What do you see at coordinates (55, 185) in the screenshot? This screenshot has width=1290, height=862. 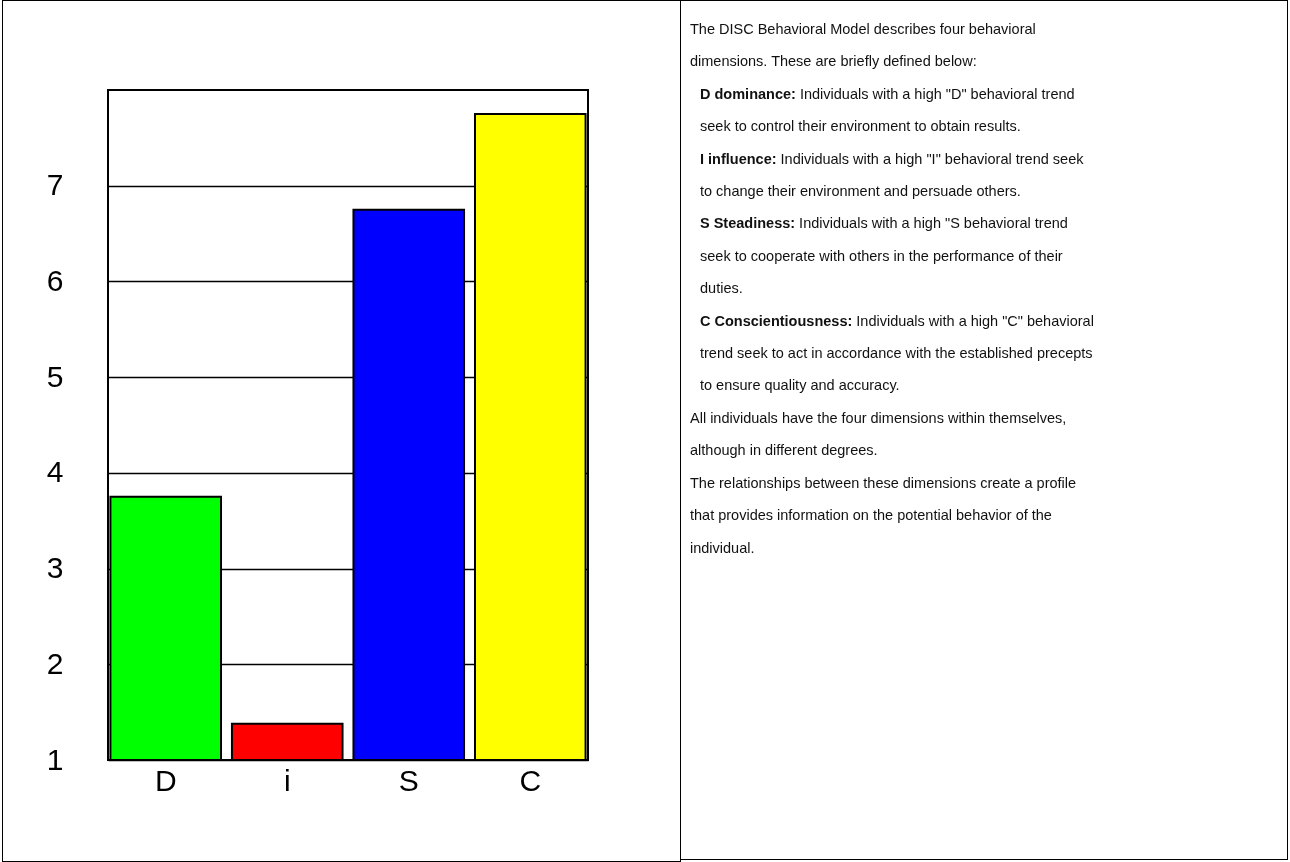 I see `y-tick-label: 7` at bounding box center [55, 185].